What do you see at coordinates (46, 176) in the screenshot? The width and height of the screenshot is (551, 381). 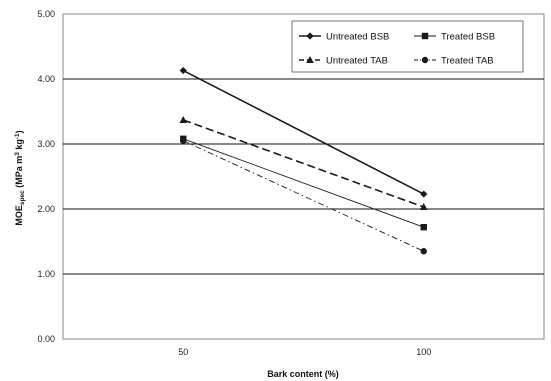 I see `y-tick-labels: 0.00 1.00 2.00 3.00 4.00 5.00` at bounding box center [46, 176].